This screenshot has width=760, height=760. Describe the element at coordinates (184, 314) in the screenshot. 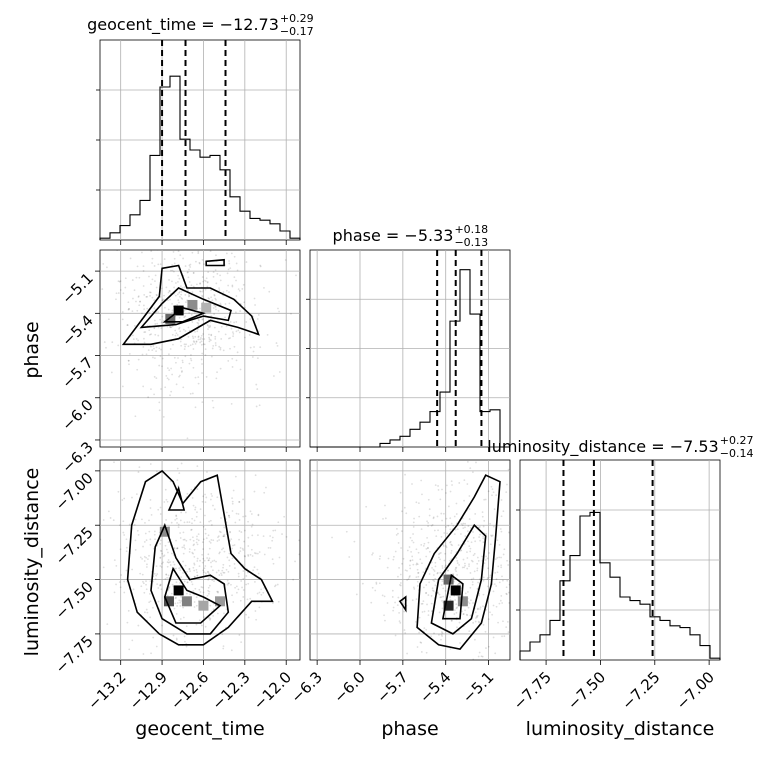

I see `contour-line` at that location.